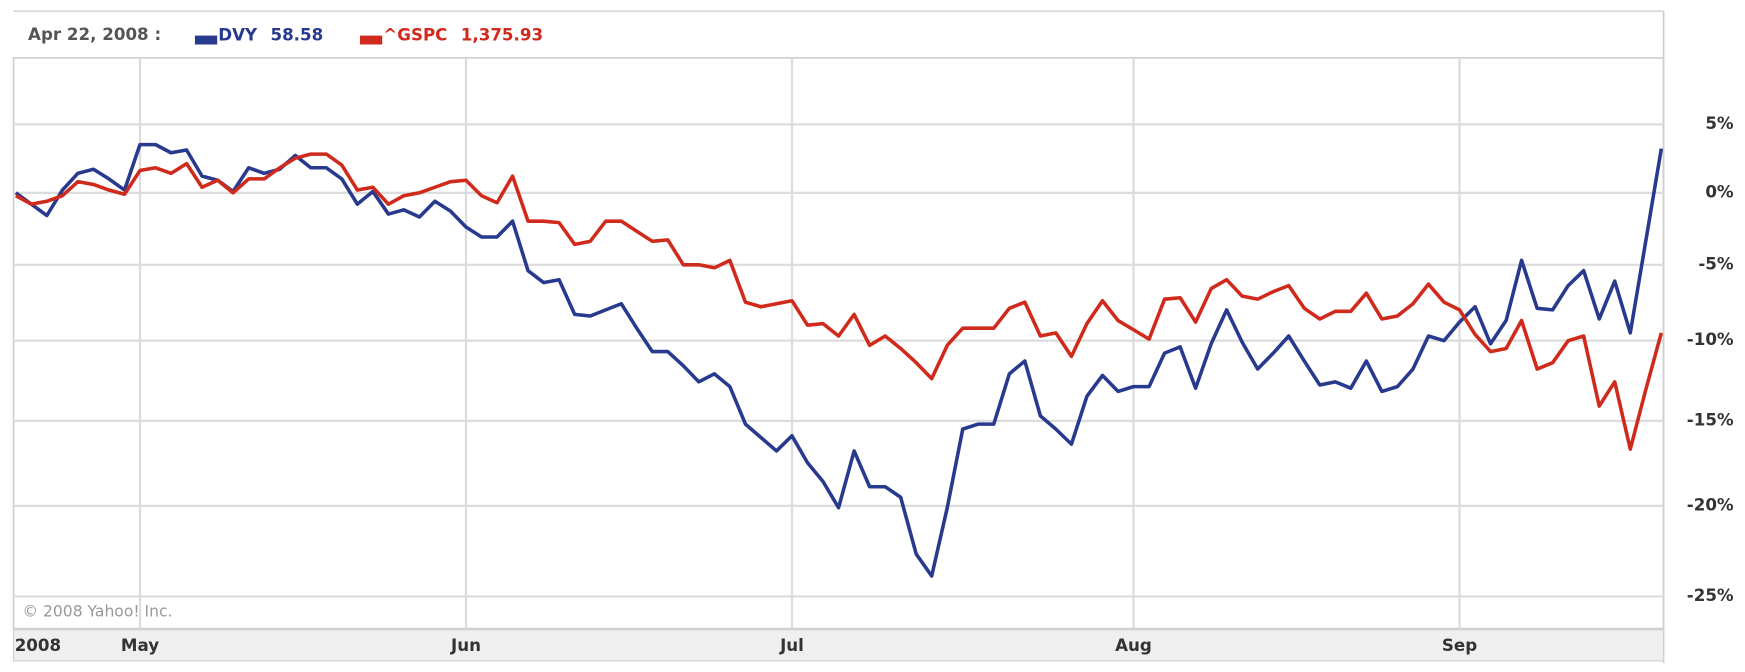 The width and height of the screenshot is (1745, 672). What do you see at coordinates (1133, 645) in the screenshot?
I see `x-tick-label: Aug` at bounding box center [1133, 645].